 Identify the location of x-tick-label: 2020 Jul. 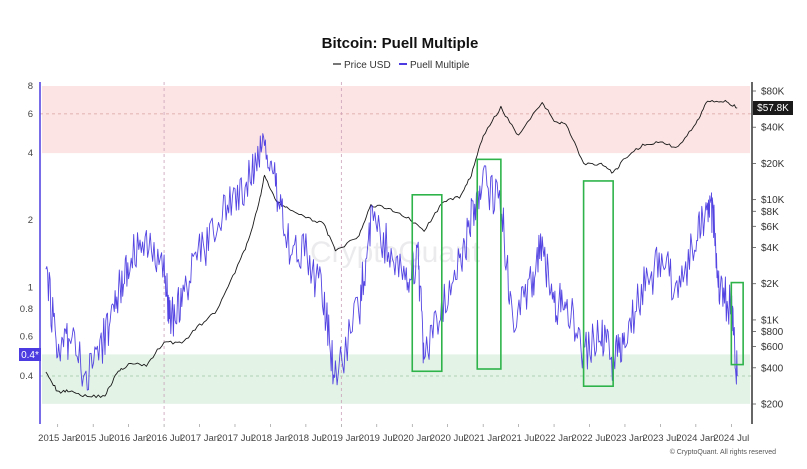
(448, 438).